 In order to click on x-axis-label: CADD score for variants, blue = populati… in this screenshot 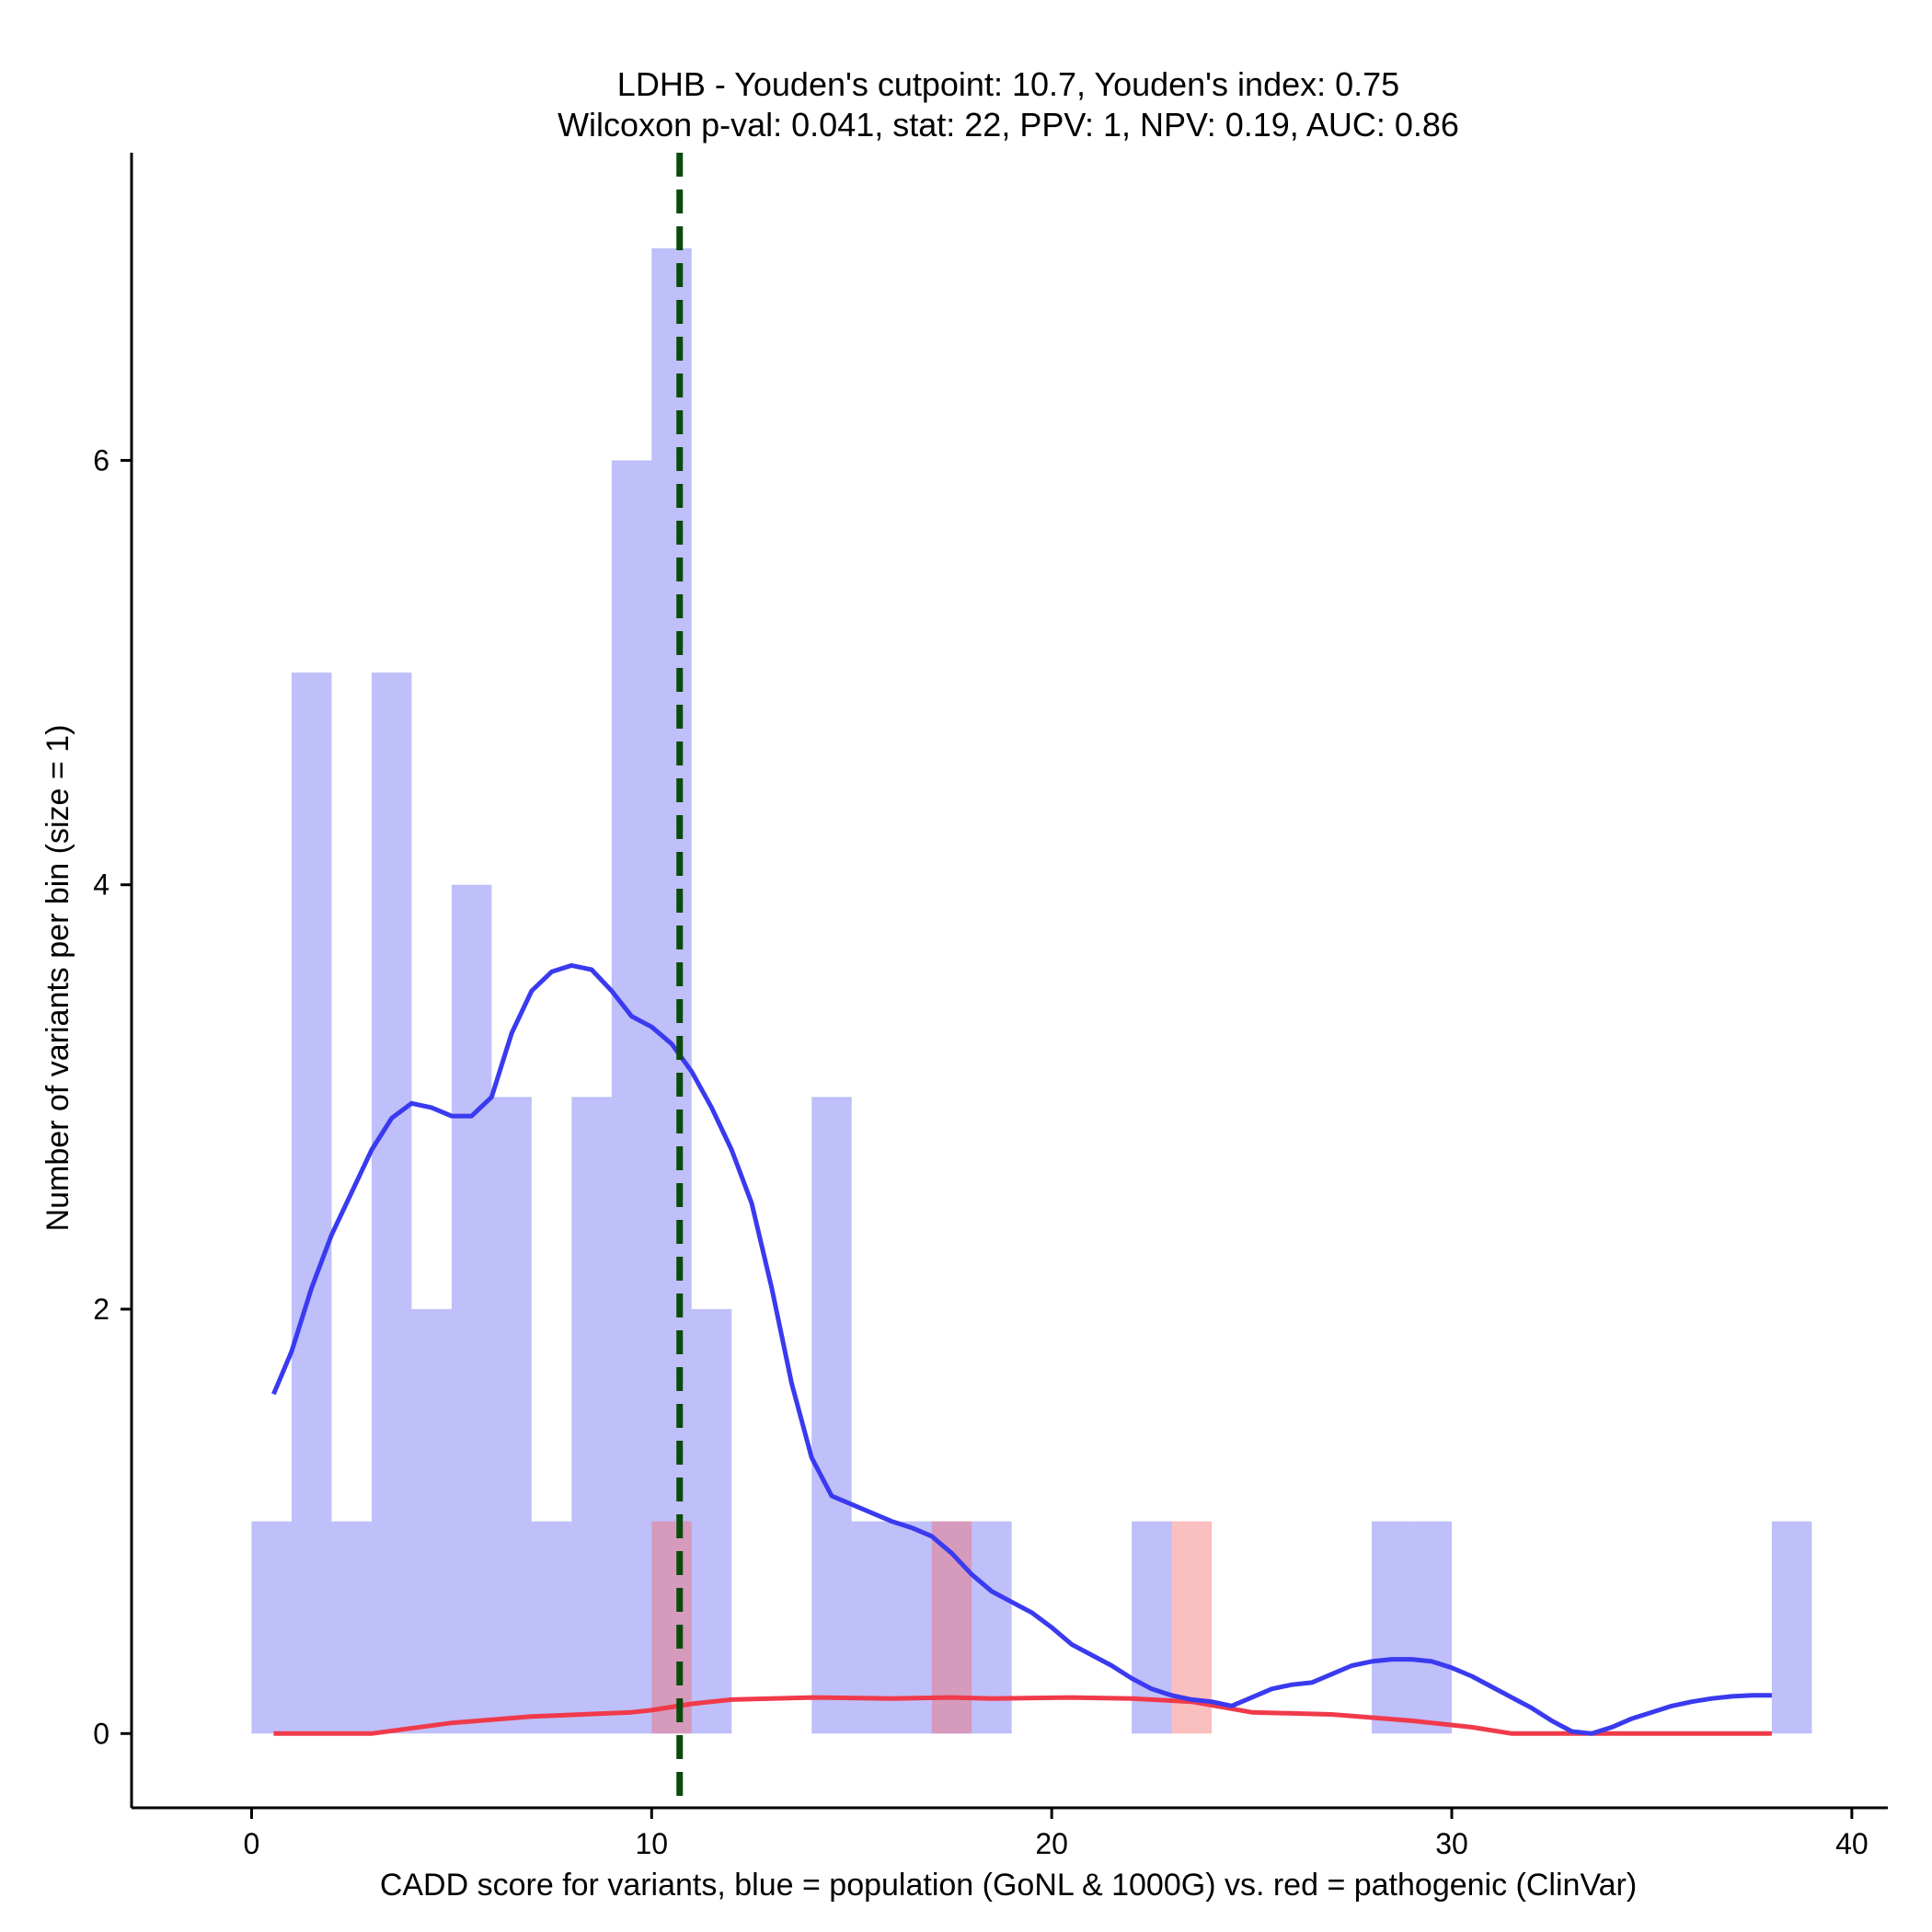, I will do `click(1008, 1886)`.